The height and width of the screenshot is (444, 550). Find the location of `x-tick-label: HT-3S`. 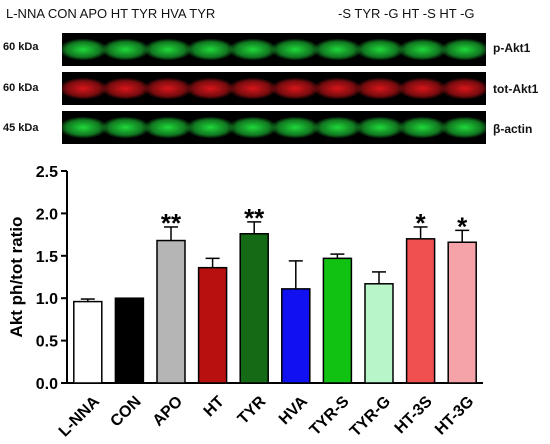

x-tick-label: HT-3S is located at coordinates (414, 415).